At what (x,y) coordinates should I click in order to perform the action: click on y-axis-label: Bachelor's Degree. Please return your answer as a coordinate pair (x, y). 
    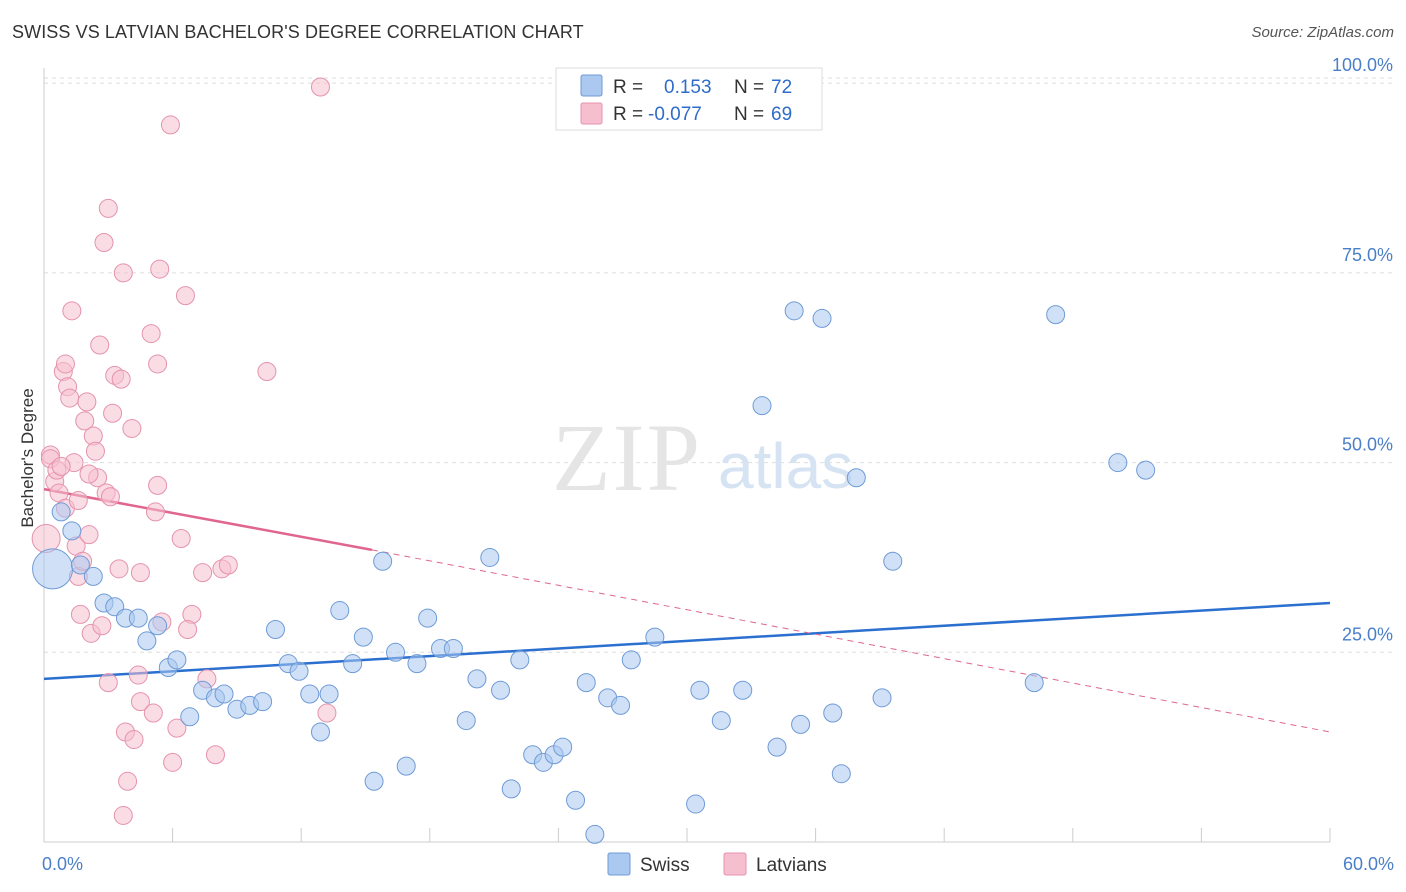
    Looking at the image, I should click on (27, 457).